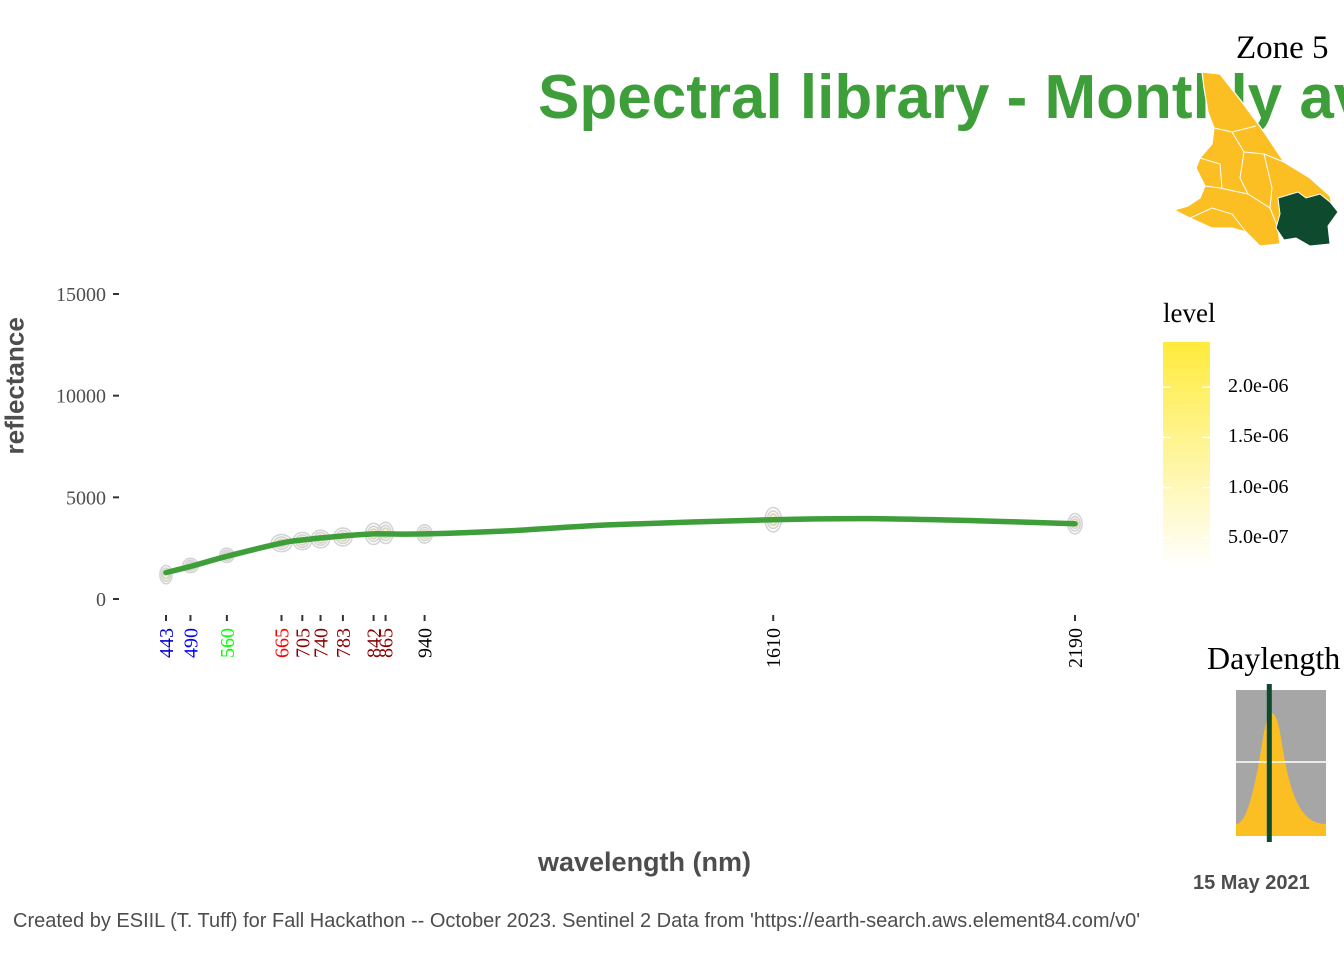 Image resolution: width=1344 pixels, height=960 pixels. What do you see at coordinates (167, 643) in the screenshot?
I see `x-tick-label: 443` at bounding box center [167, 643].